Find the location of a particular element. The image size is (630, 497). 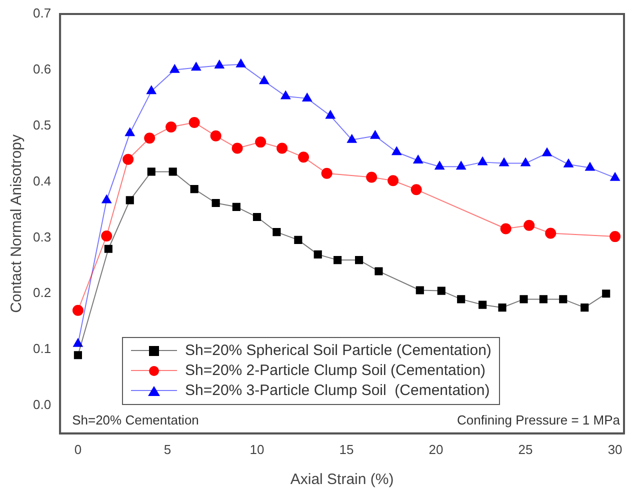

x-axis-title: Axial Strain (%) is located at coordinates (342, 479).